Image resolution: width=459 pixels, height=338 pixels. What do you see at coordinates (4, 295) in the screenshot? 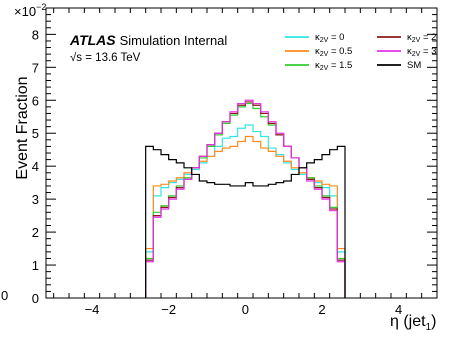
I see `edge-stray-label: 0` at bounding box center [4, 295].